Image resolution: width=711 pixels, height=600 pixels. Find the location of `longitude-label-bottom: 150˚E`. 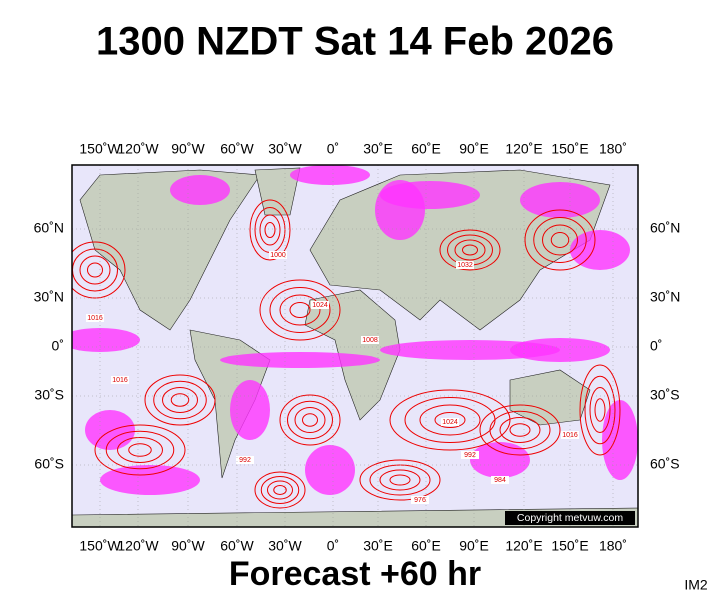

longitude-label-bottom: 150˚E is located at coordinates (569, 546).